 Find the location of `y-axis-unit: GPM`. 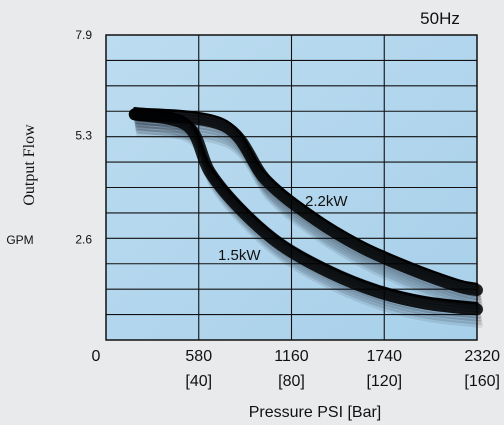

y-axis-unit: GPM is located at coordinates (19, 240).